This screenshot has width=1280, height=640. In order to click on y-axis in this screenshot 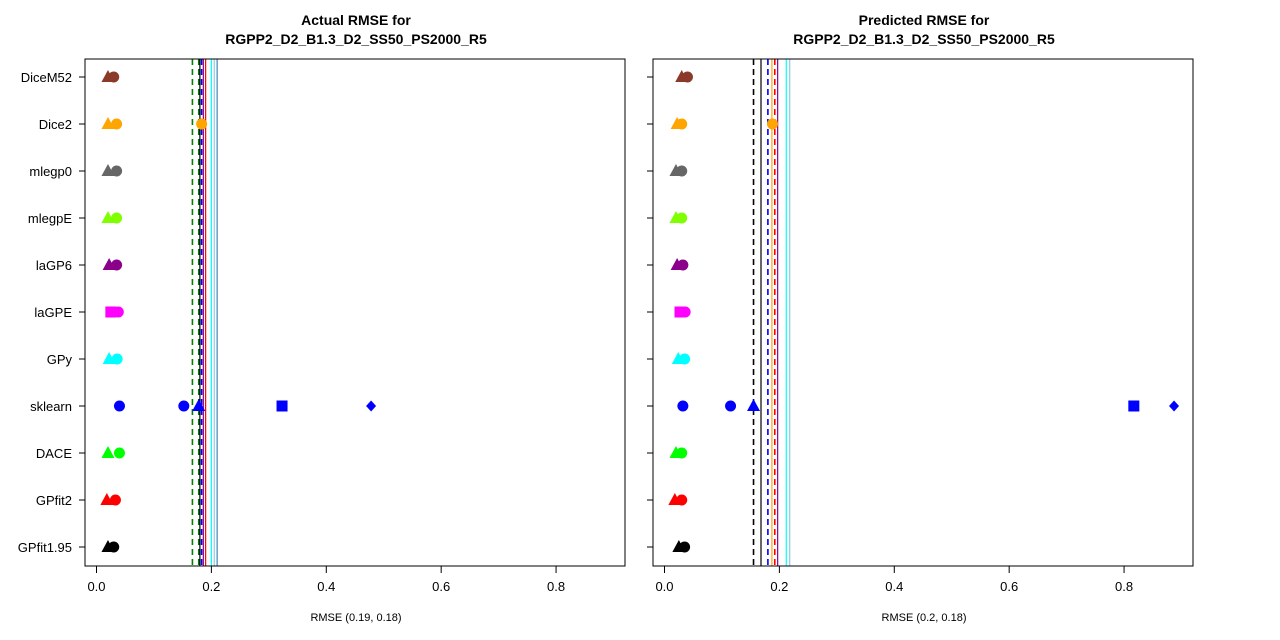, I will do `click(650, 312)`.